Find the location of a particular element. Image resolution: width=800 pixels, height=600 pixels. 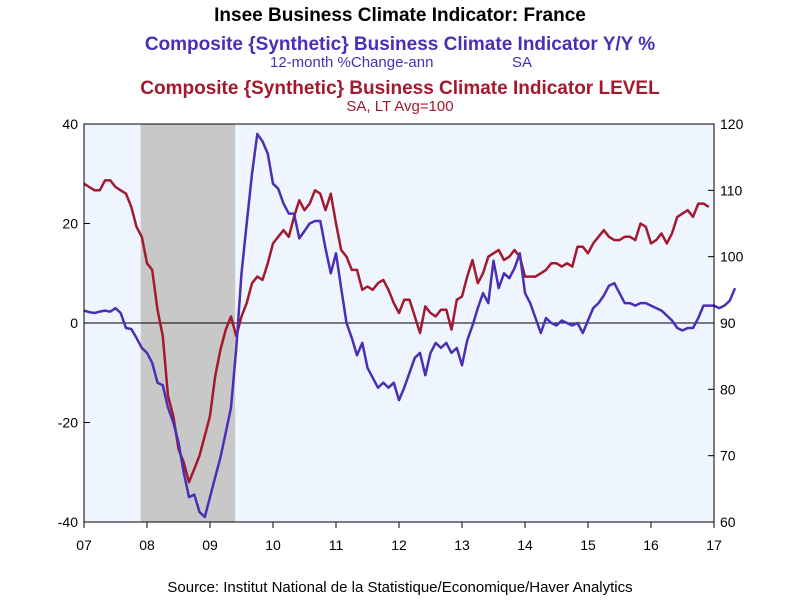

right-tick-label: 80 is located at coordinates (728, 389).